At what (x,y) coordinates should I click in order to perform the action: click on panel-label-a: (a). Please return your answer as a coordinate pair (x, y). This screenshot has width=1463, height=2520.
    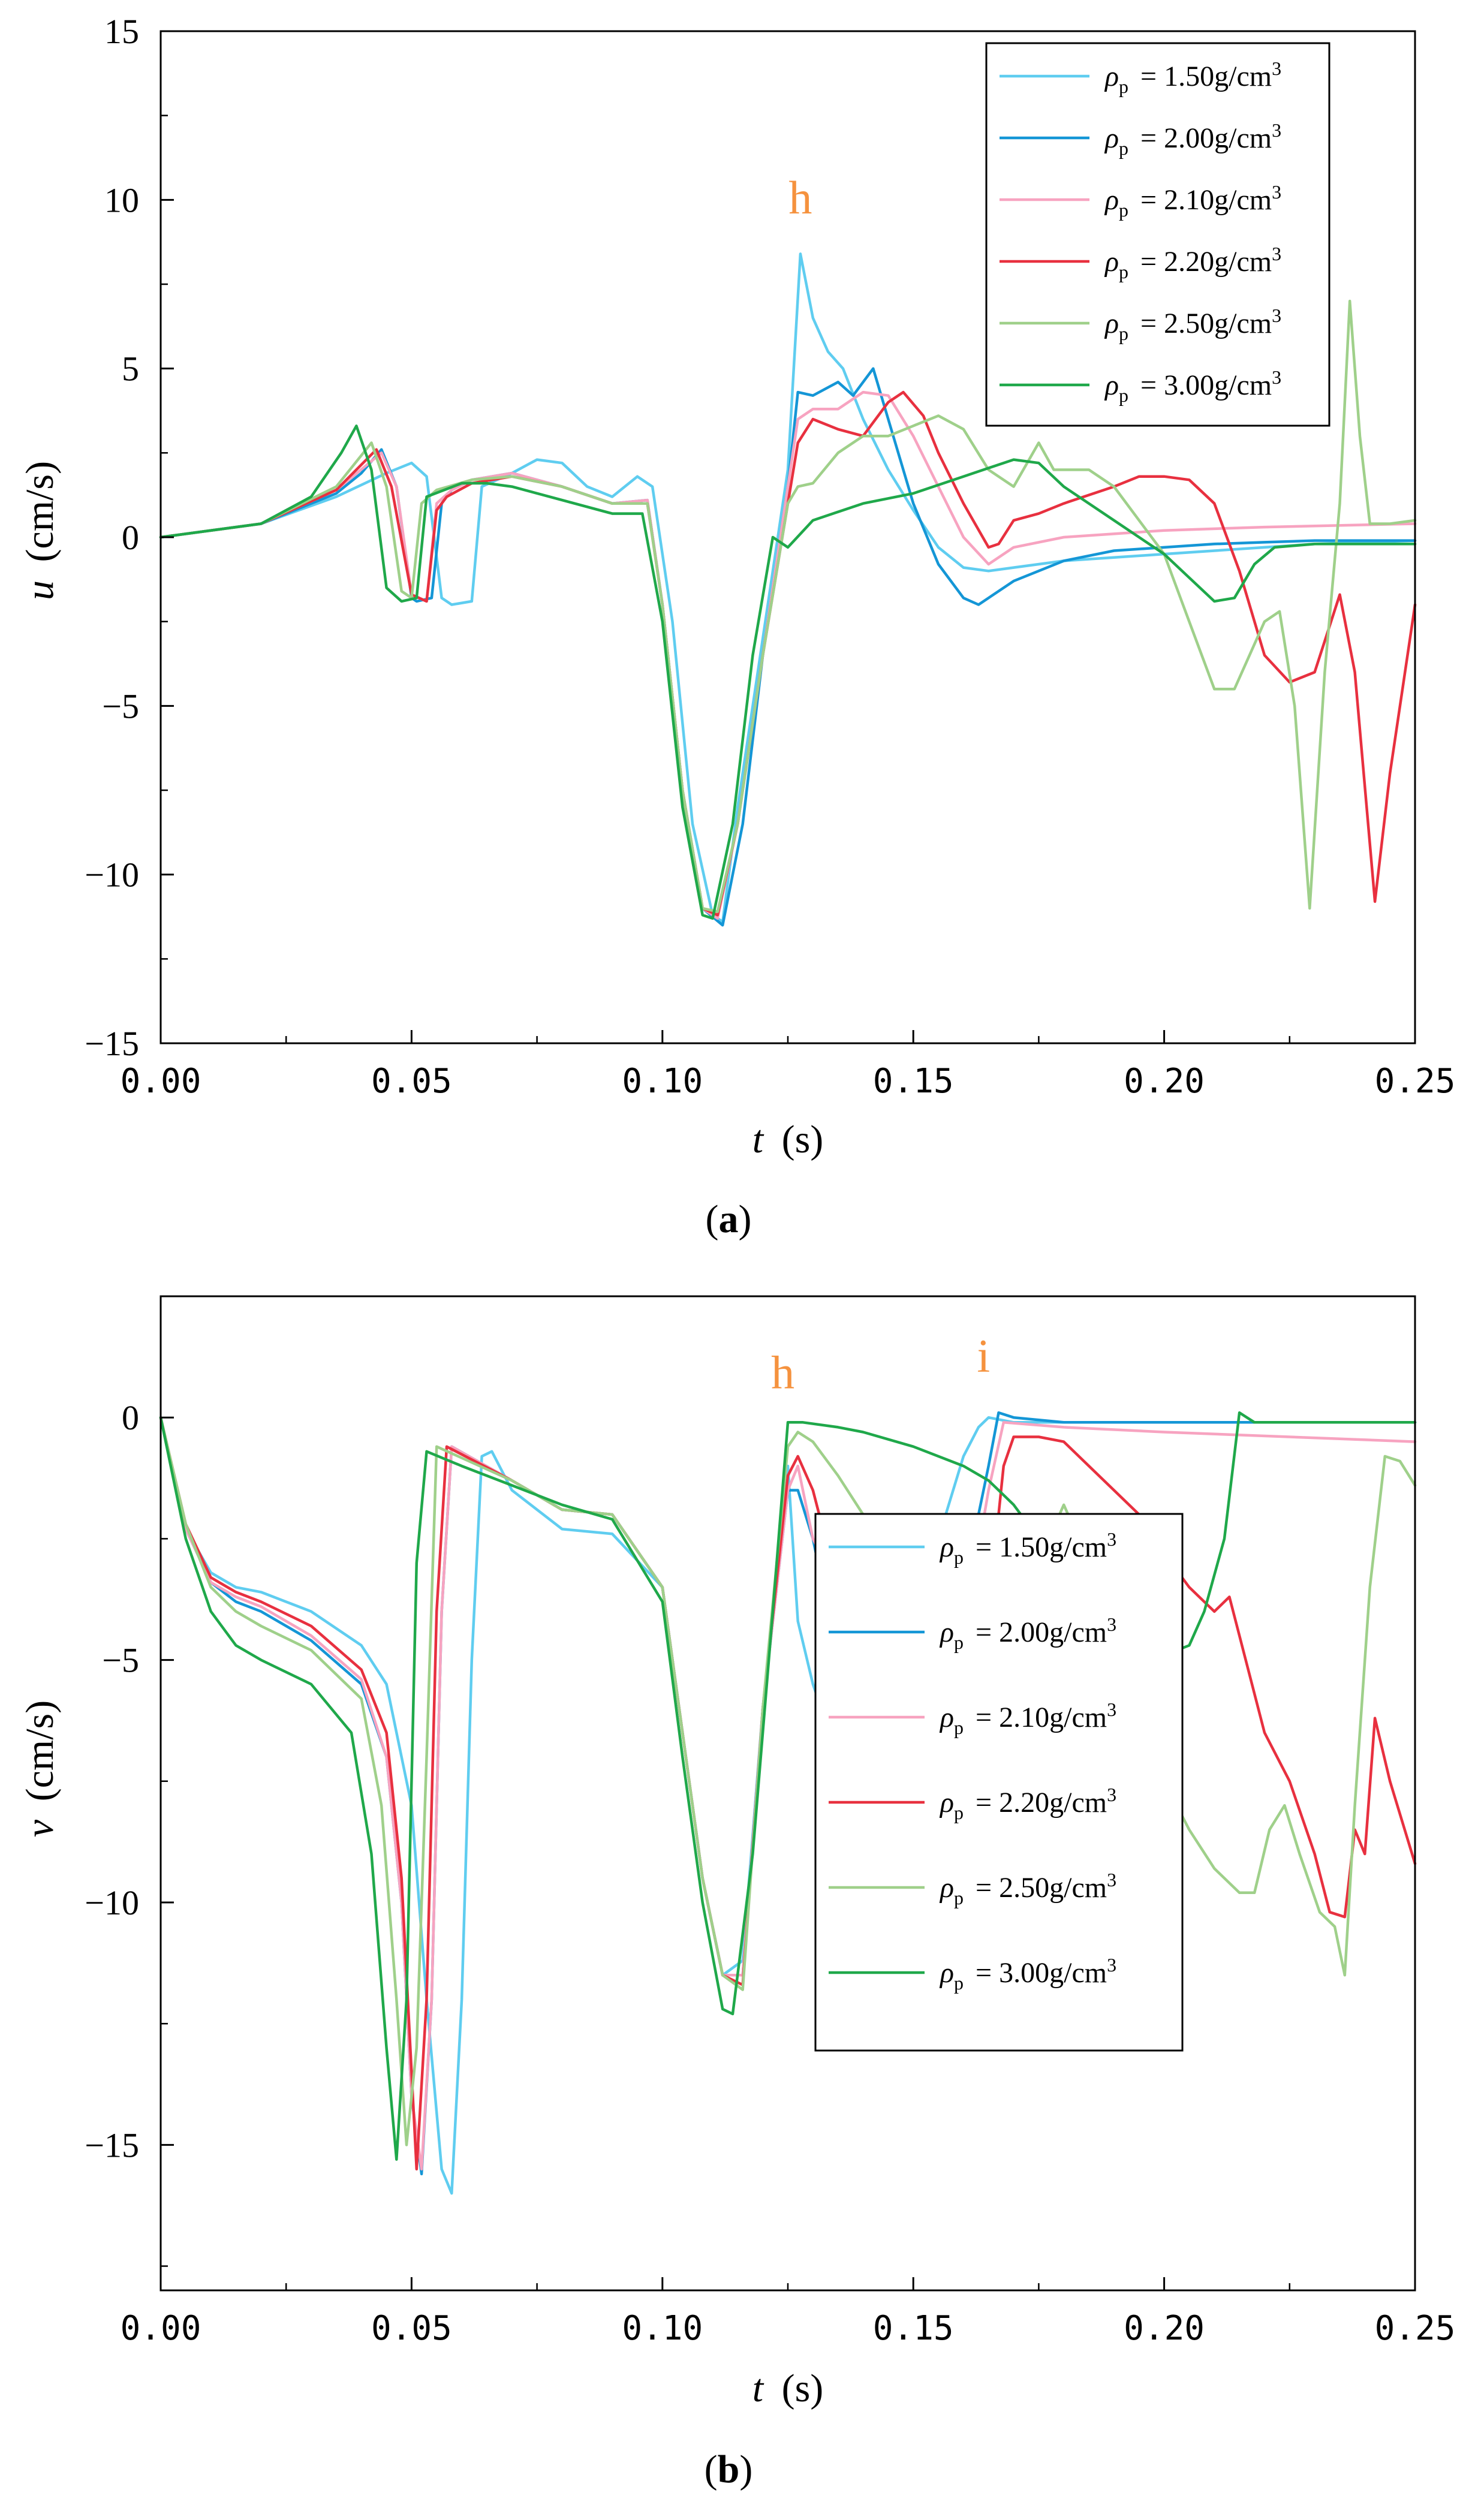
    Looking at the image, I should click on (729, 1219).